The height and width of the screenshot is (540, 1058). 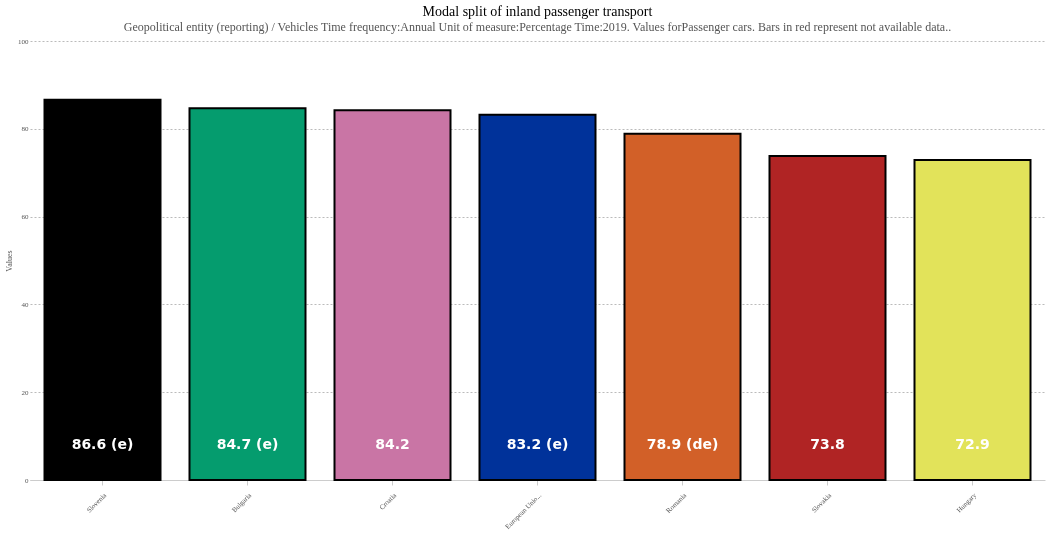 I want to click on chart-title: Modal split of inland passenger transport, so click(x=537, y=11).